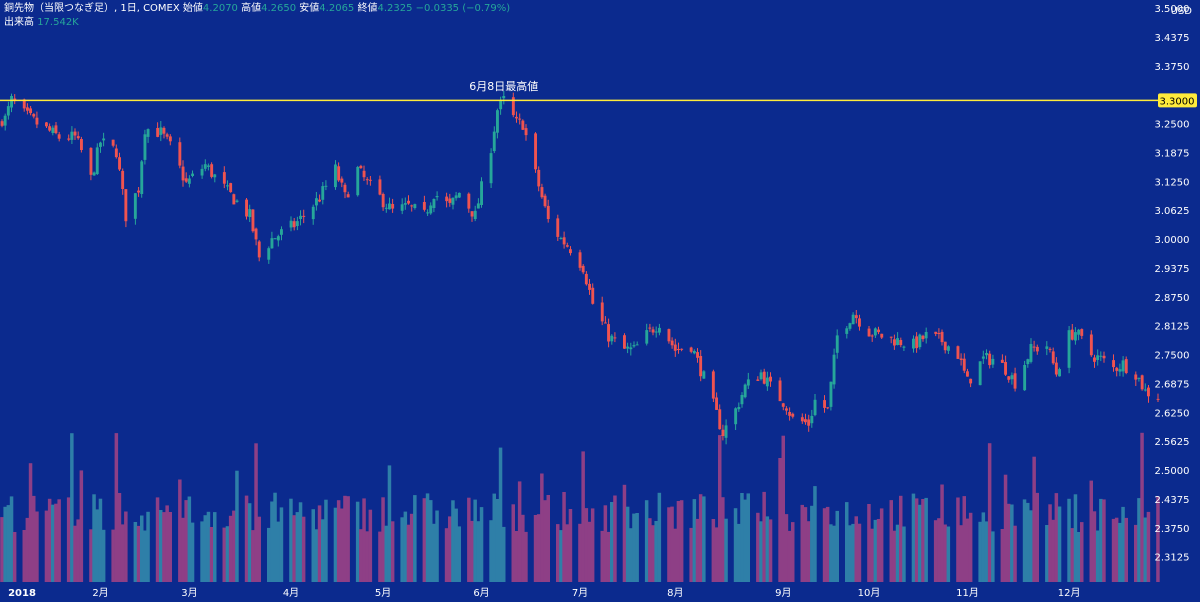 The width and height of the screenshot is (1200, 602). What do you see at coordinates (1181, 11) in the screenshot?
I see `currency-unit: USD` at bounding box center [1181, 11].